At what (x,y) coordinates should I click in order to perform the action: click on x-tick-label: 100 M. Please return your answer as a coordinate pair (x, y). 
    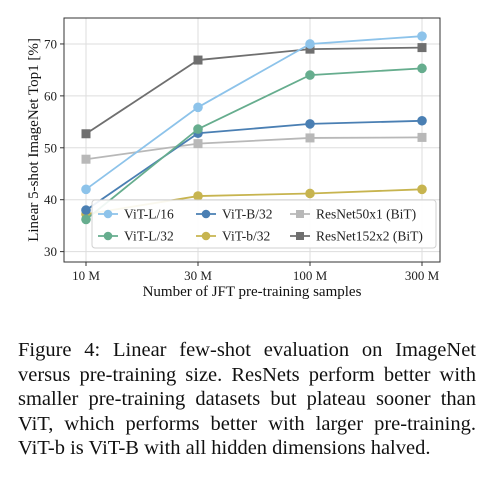
    Looking at the image, I should click on (310, 275).